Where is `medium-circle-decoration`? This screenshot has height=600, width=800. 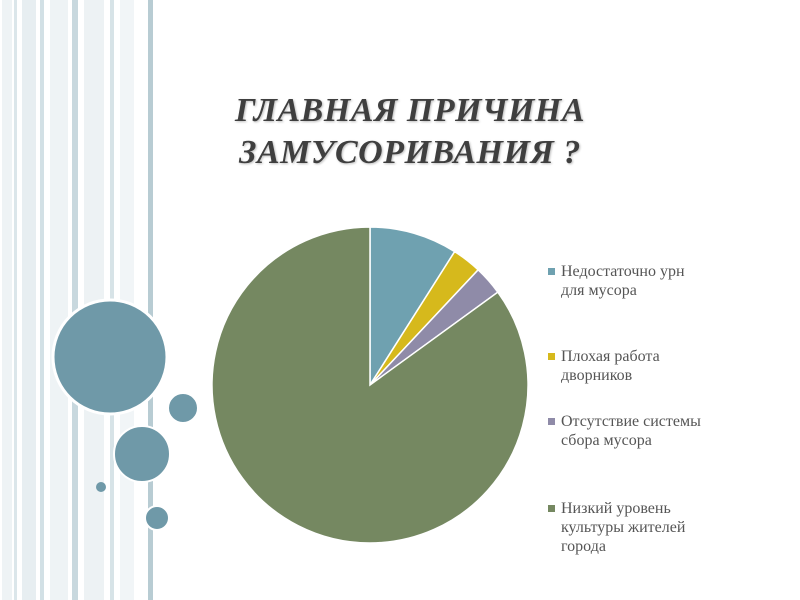 medium-circle-decoration is located at coordinates (142, 454).